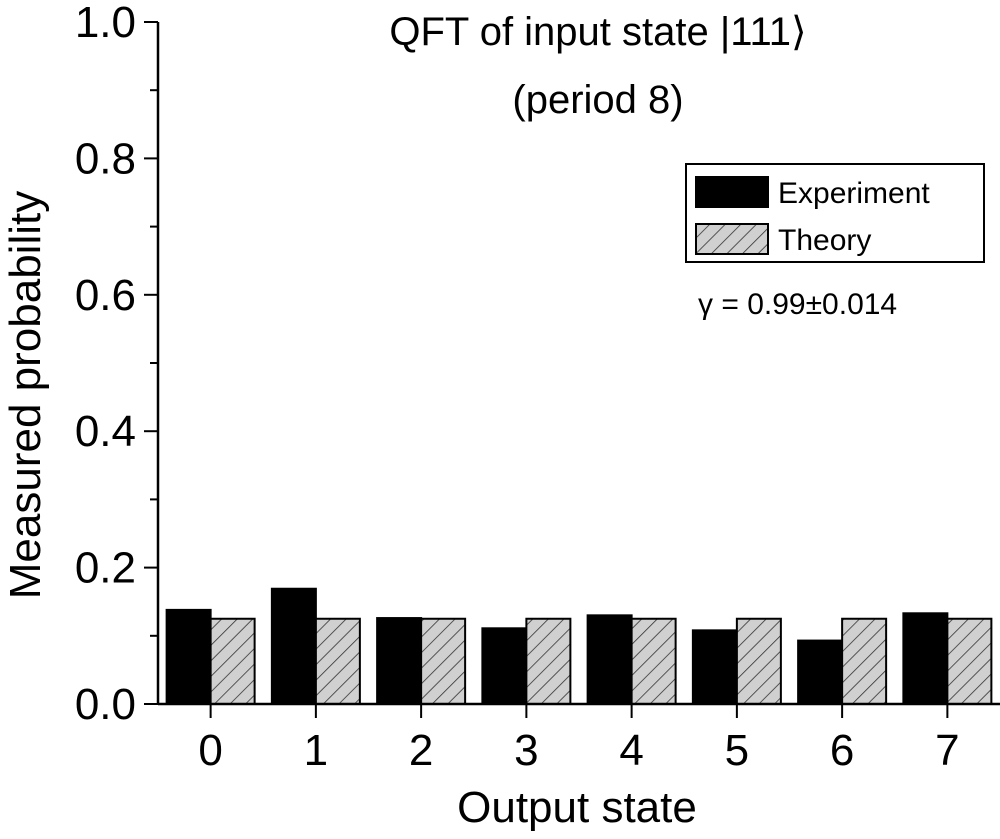 The image size is (1000, 839). Describe the element at coordinates (732, 192) in the screenshot. I see `legend-swatch-experiment` at that location.